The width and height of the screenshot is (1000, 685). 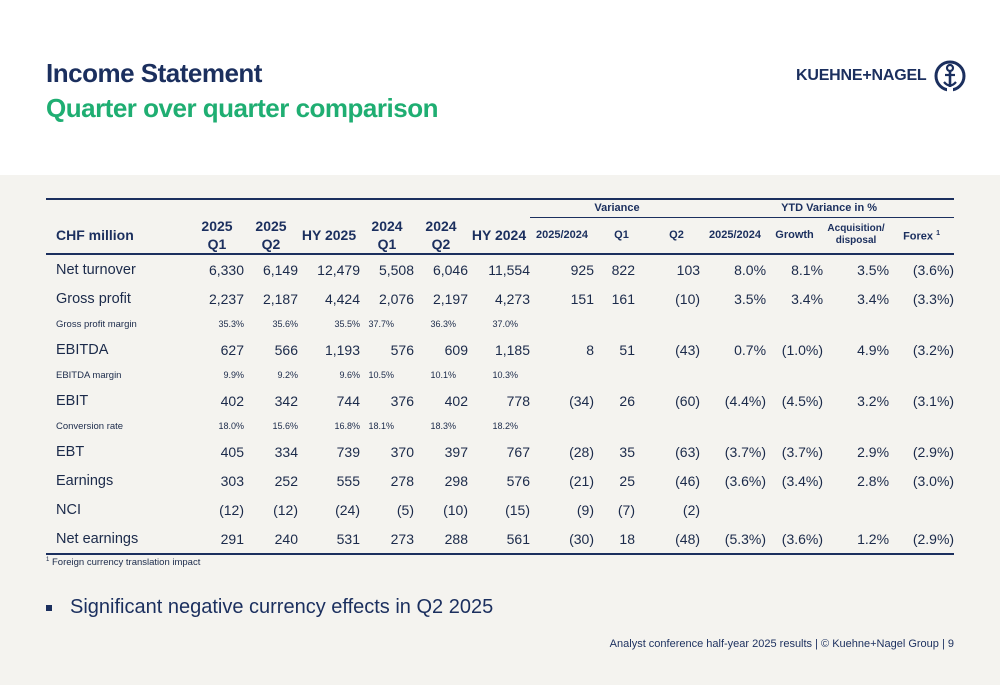 I want to click on column-header: 2025 Q2, so click(x=271, y=236).